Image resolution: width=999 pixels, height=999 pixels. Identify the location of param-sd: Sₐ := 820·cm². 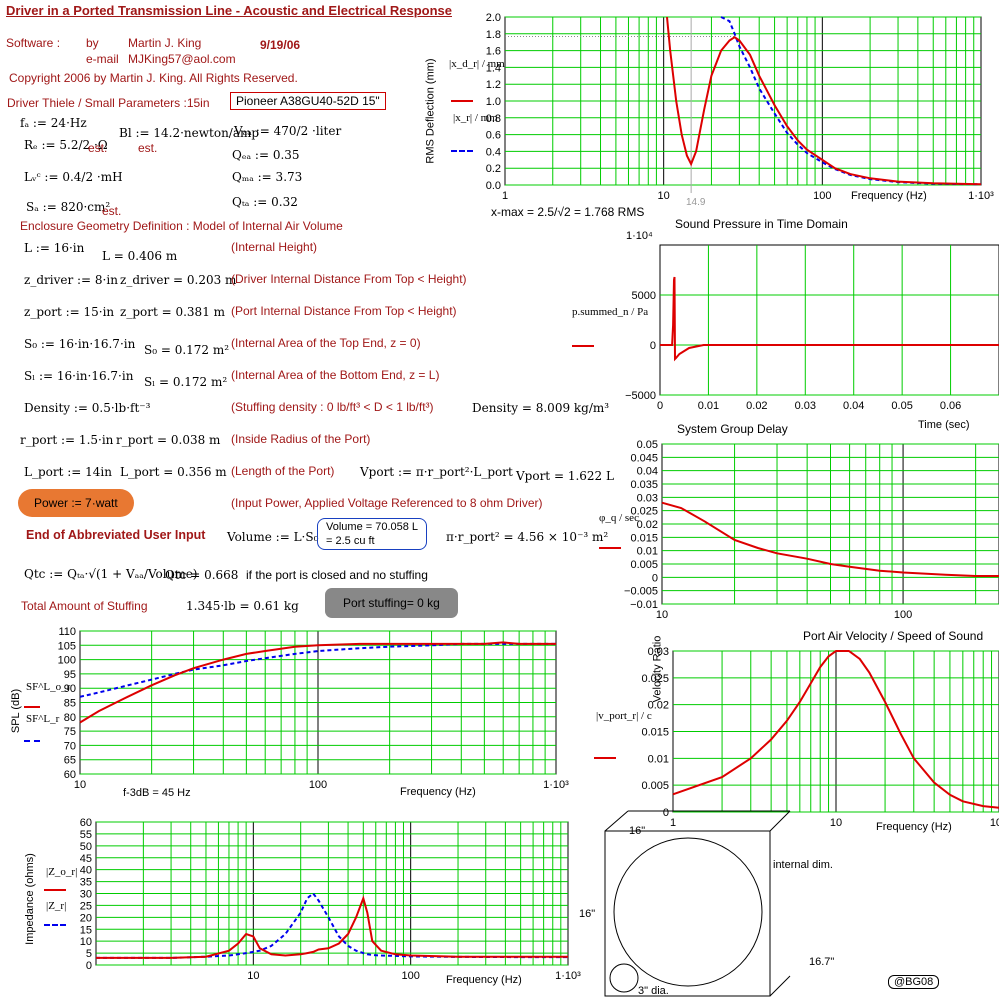
(68, 207).